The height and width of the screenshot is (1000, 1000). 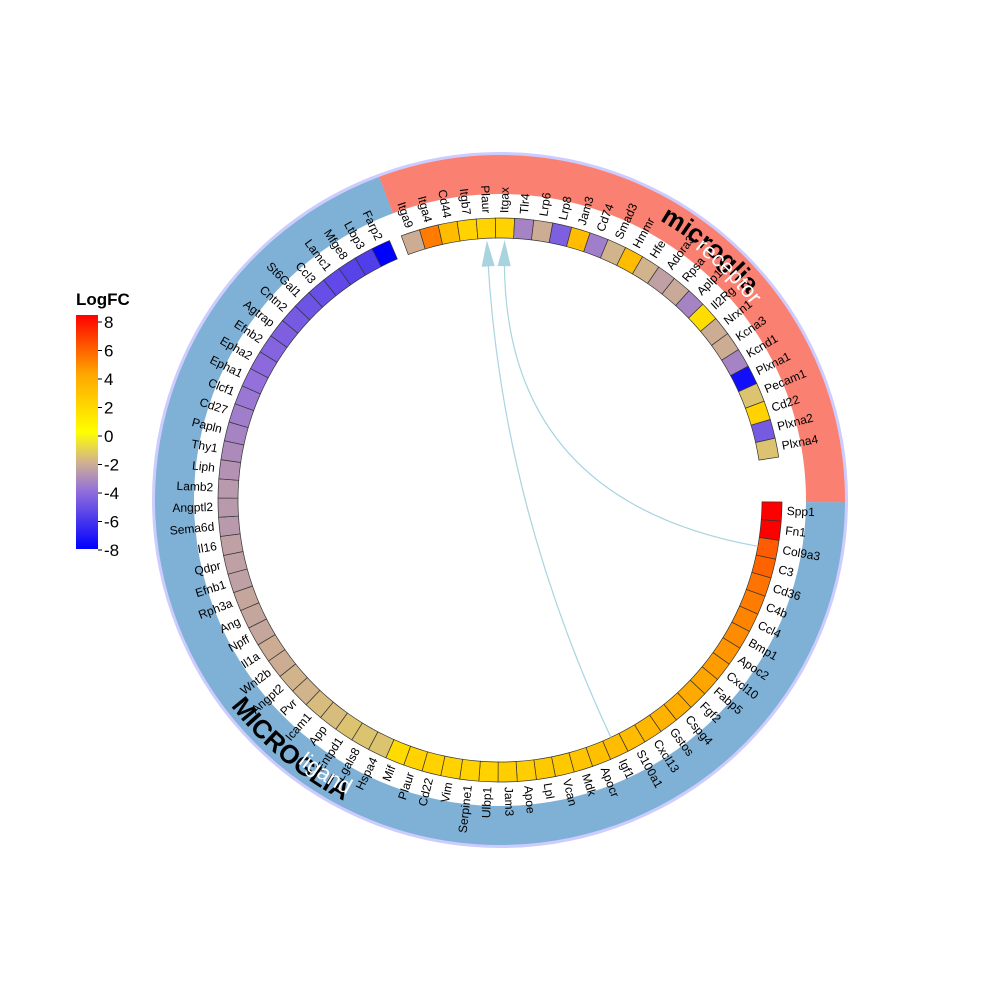 I want to click on gene-label: Mif, so click(x=389, y=773).